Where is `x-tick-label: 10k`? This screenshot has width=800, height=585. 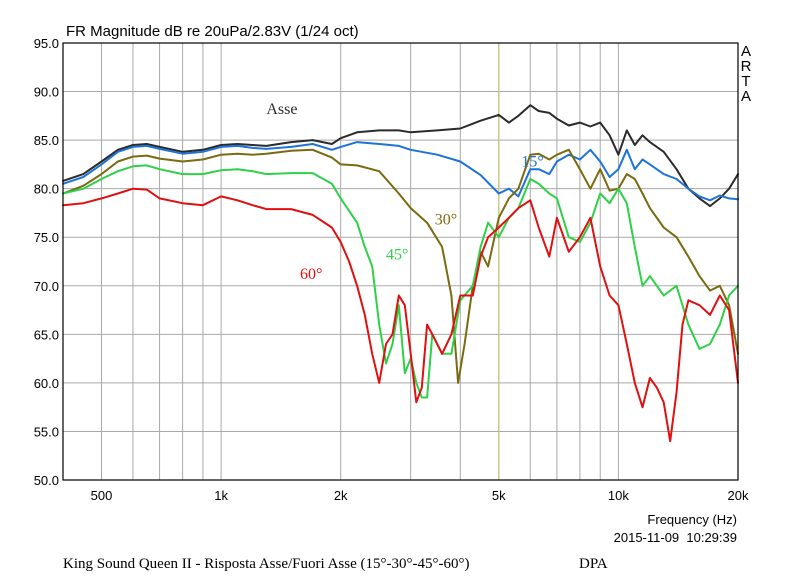 x-tick-label: 10k is located at coordinates (618, 495).